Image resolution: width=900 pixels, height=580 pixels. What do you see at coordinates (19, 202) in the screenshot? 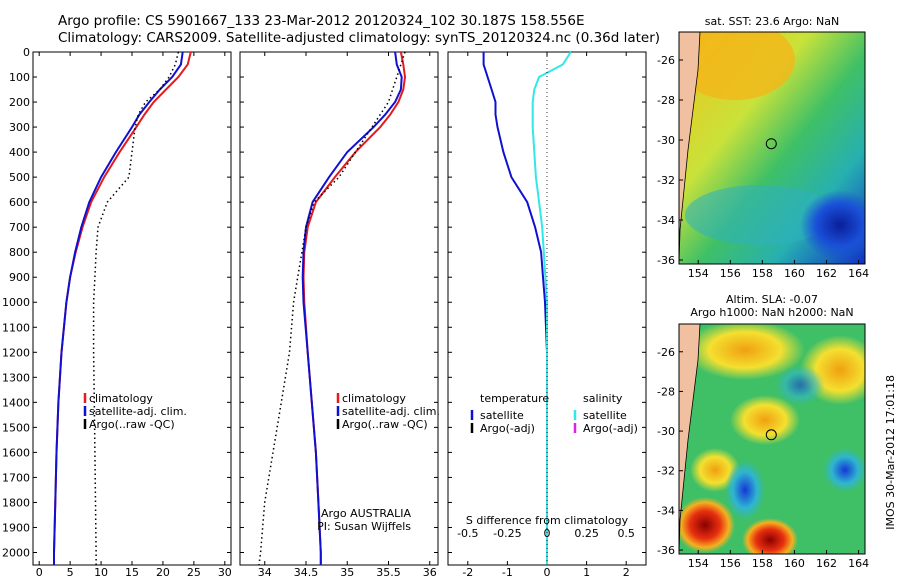
I see `depth-tick-label: 600` at bounding box center [19, 202].